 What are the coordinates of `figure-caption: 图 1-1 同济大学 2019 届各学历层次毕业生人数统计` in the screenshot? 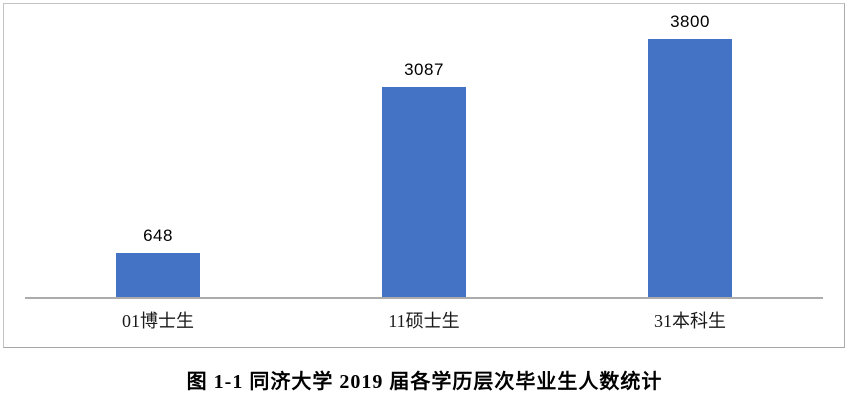 It's located at (424, 382).